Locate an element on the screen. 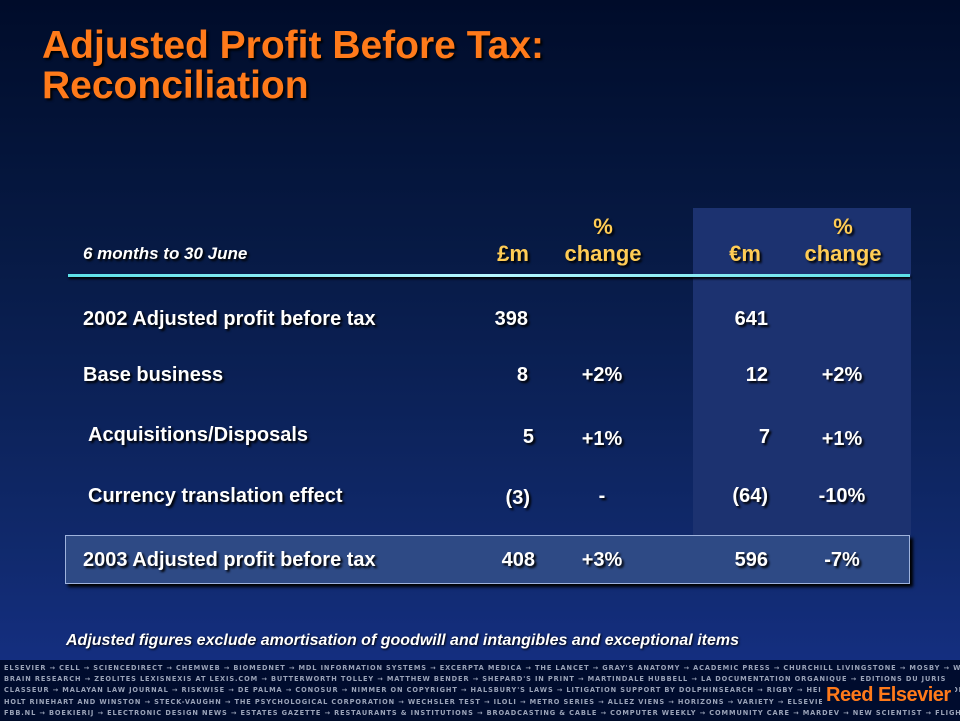 Image resolution: width=960 pixels, height=721 pixels. row-currency-label: Currency translation effect is located at coordinates (215, 496).